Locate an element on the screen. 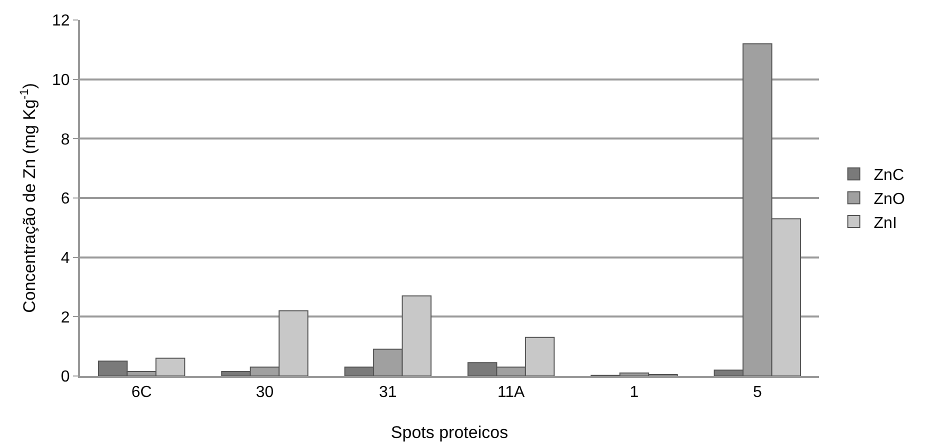  legend-label: ZnO is located at coordinates (889, 199).